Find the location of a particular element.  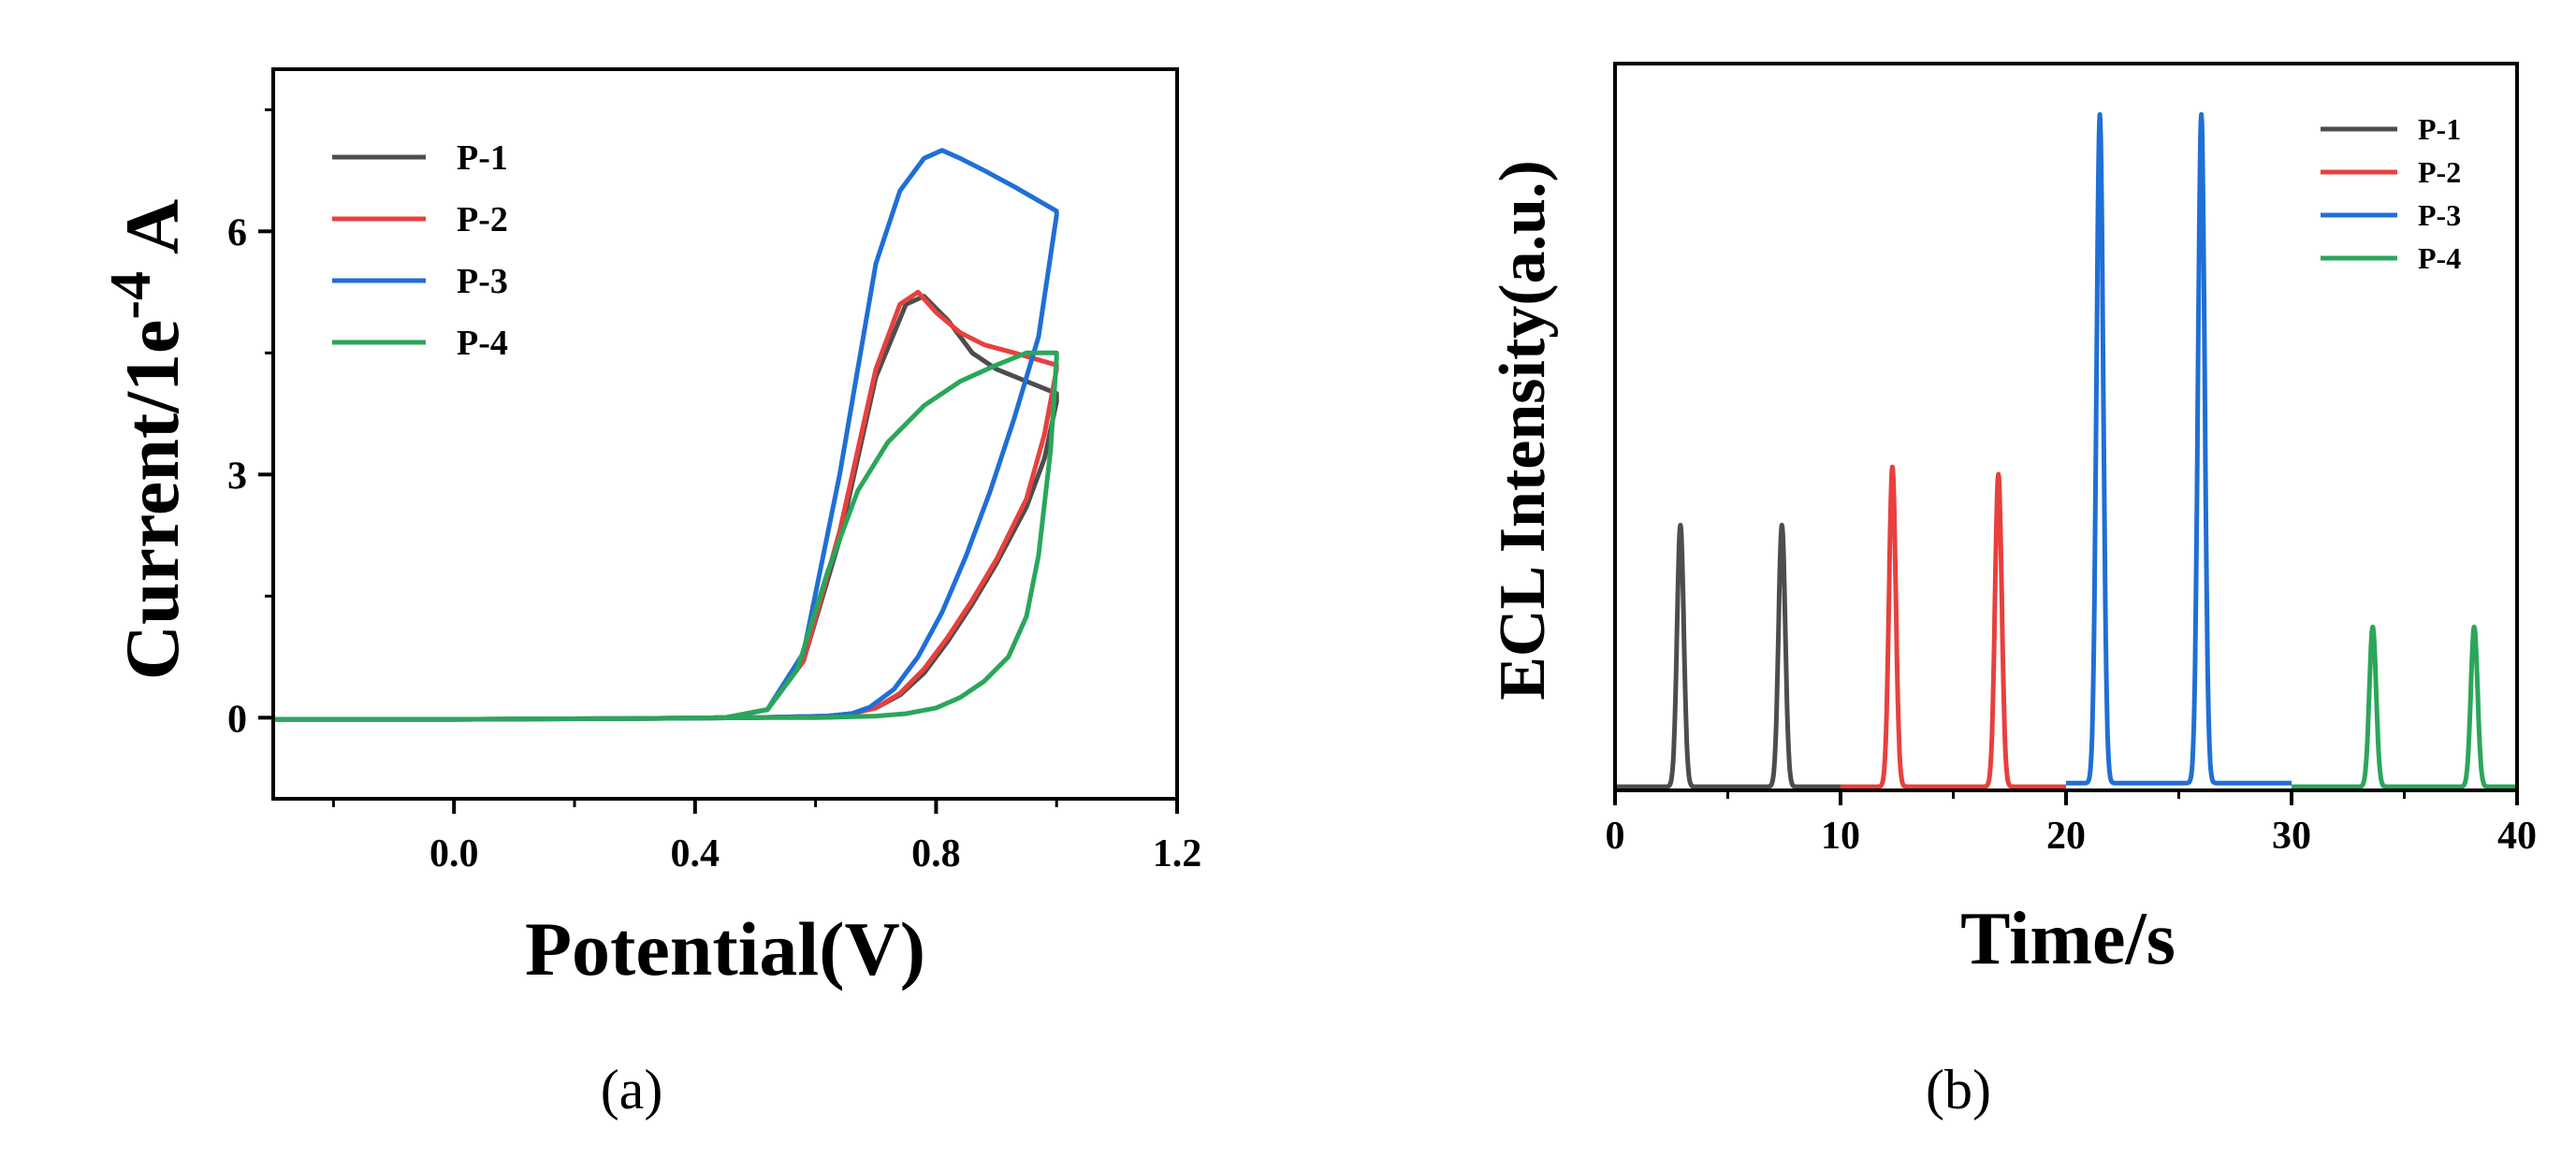

panel-a-y-tick-label: 0 is located at coordinates (237, 719).